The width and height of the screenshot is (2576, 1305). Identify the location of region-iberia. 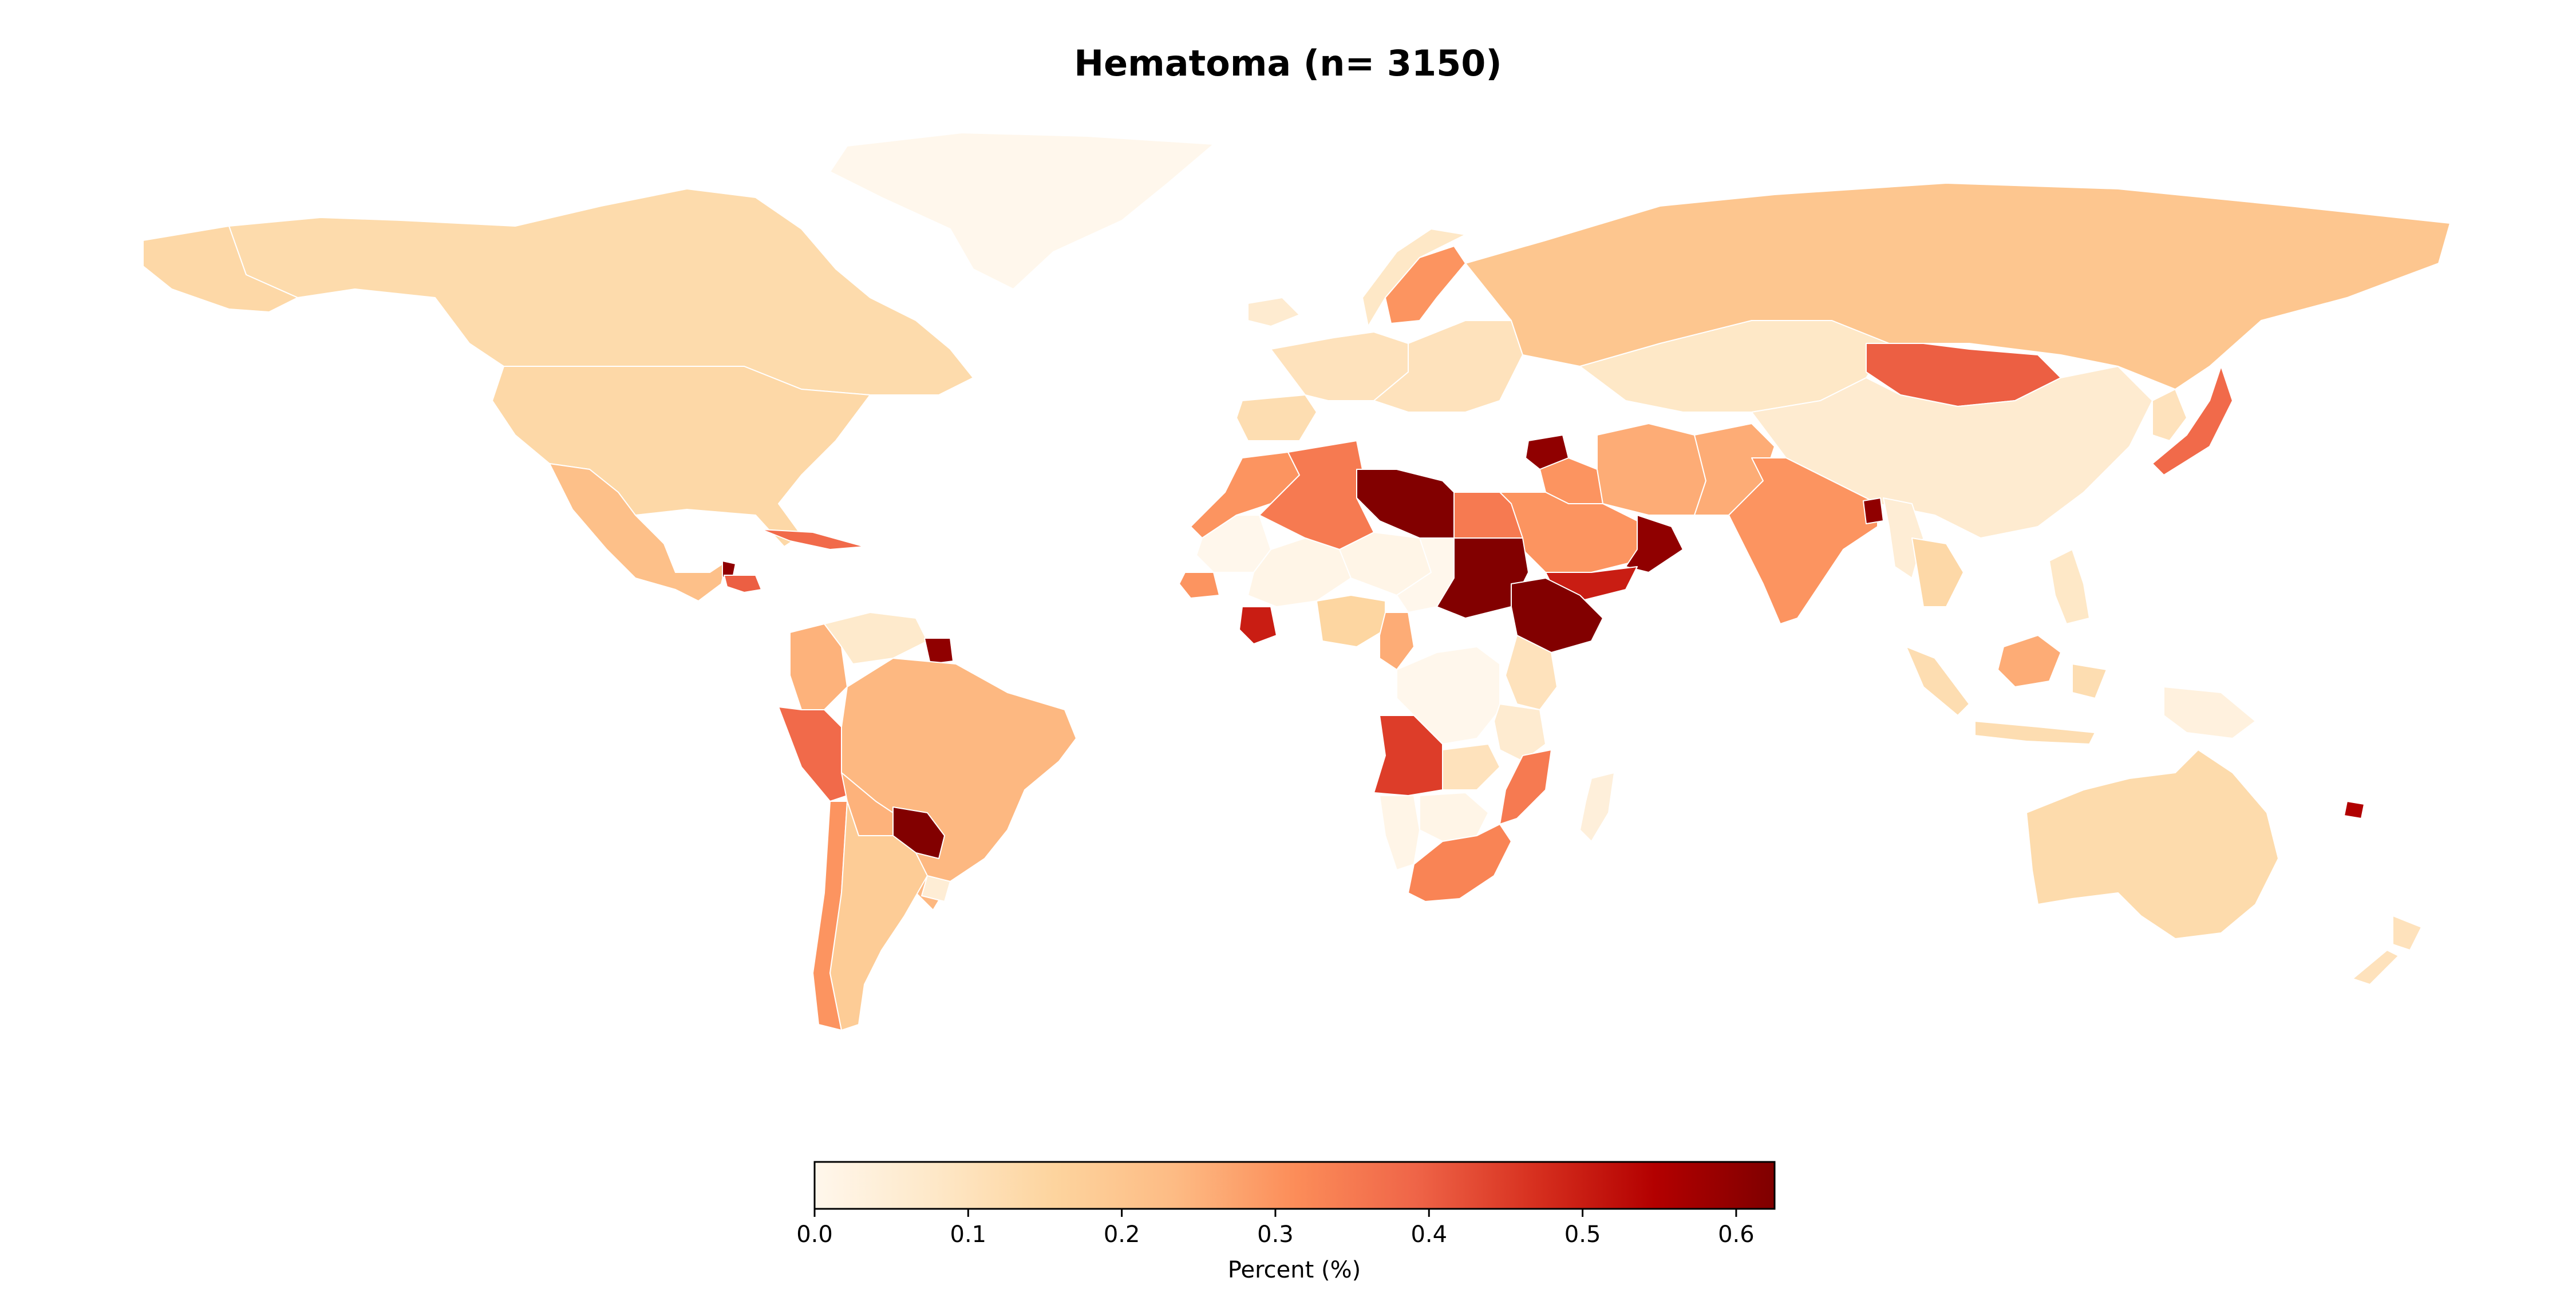
(1276, 417).